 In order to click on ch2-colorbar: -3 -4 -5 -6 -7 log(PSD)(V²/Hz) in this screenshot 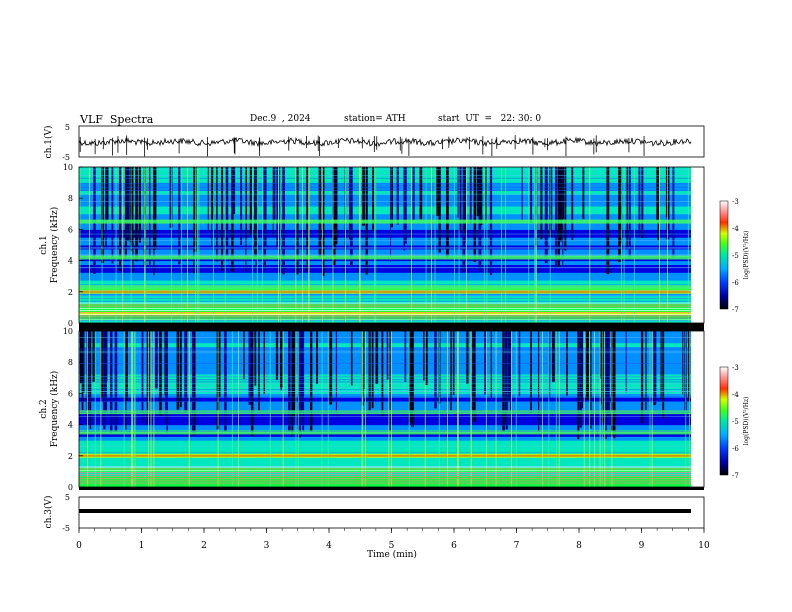, I will do `click(734, 422)`.